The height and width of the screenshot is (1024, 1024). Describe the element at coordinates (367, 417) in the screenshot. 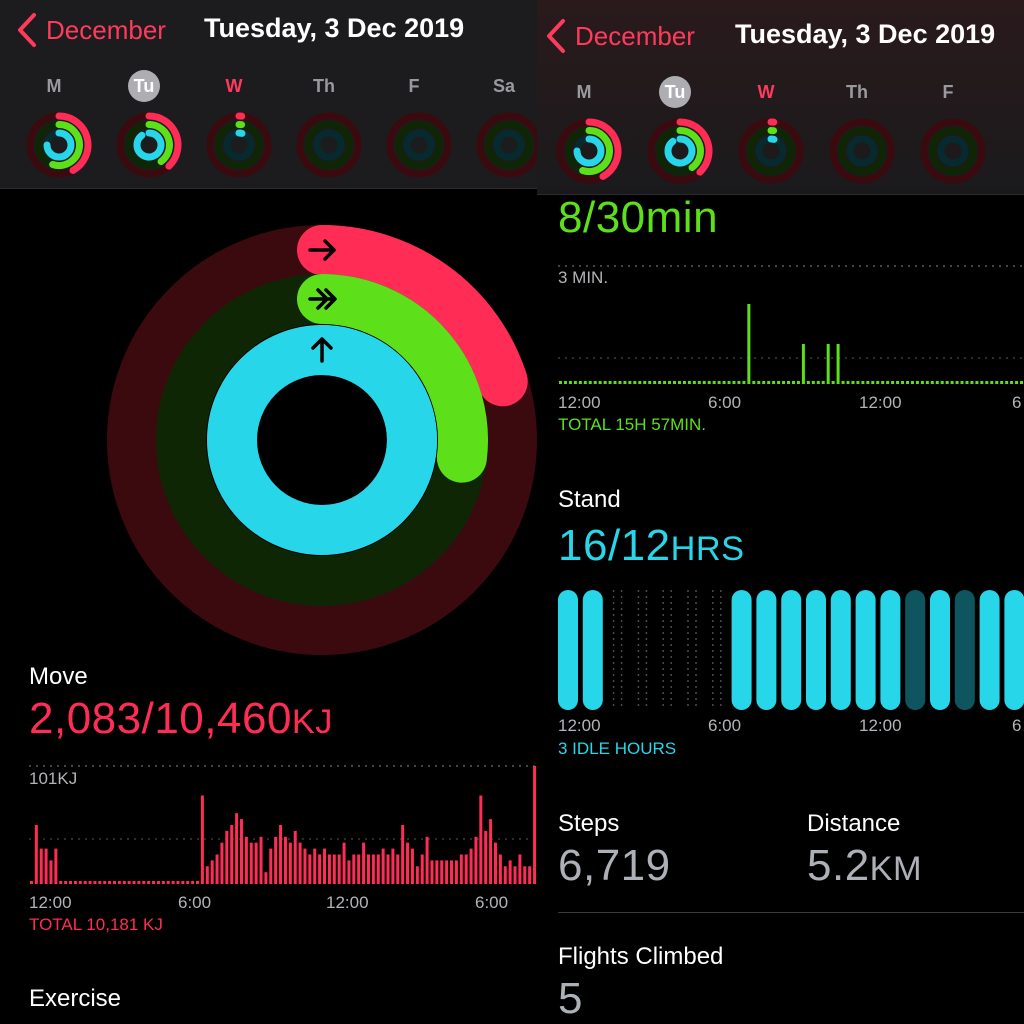

I see `stand-ring-progress` at that location.